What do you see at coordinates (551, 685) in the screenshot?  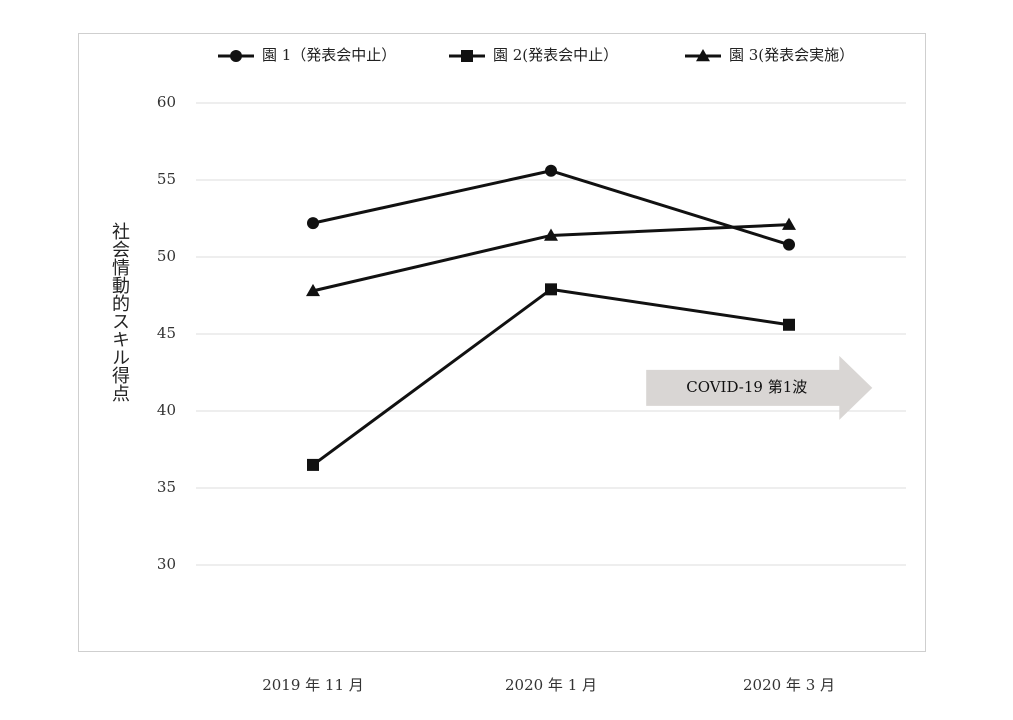 I see `x-tick-label: 2020 年 1 月` at bounding box center [551, 685].